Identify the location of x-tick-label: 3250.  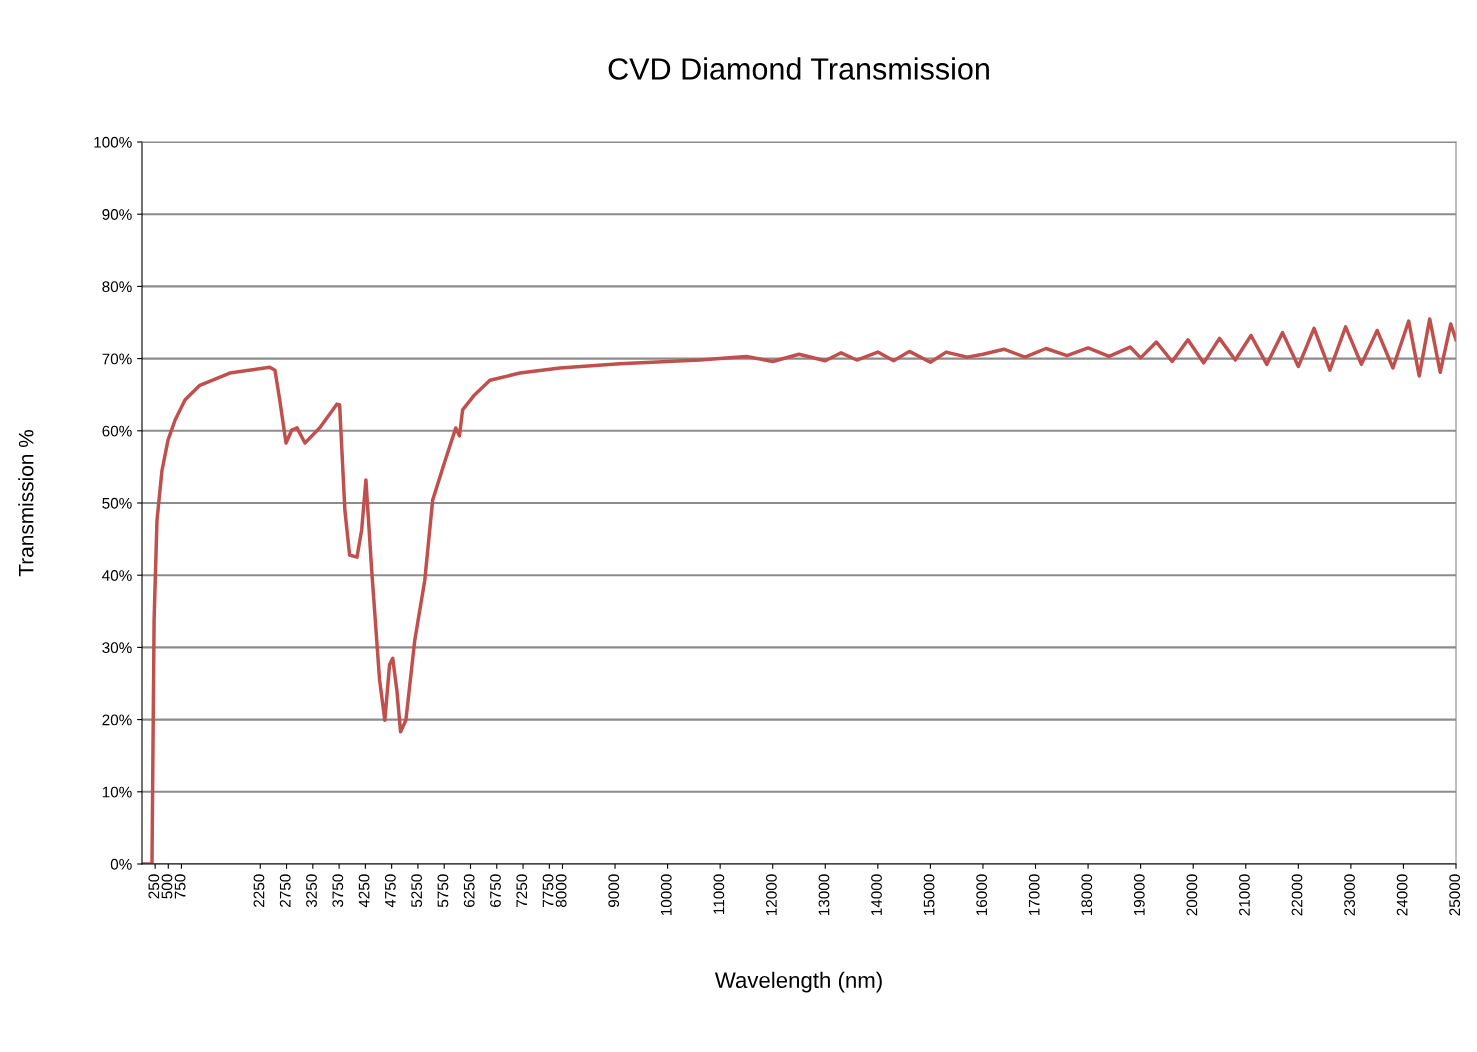
(311, 891).